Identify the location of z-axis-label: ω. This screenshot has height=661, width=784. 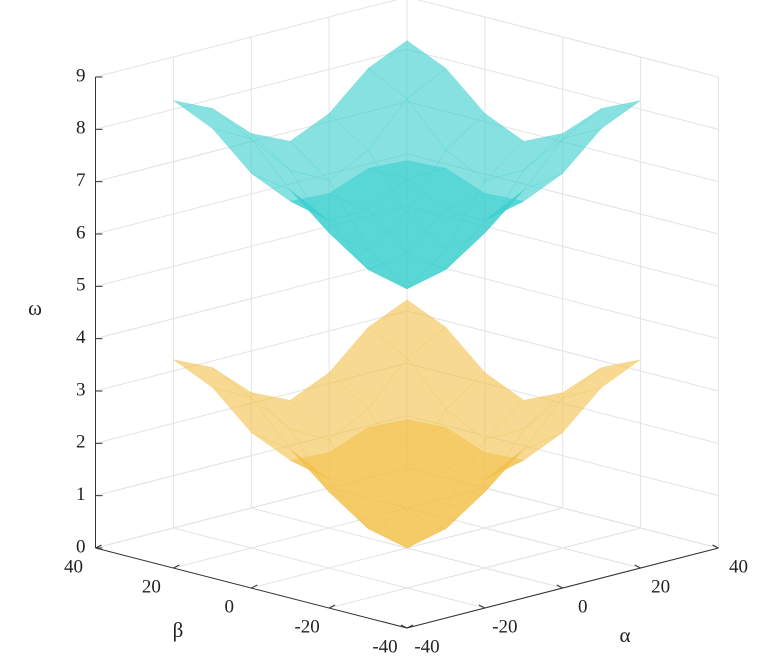
(35, 308).